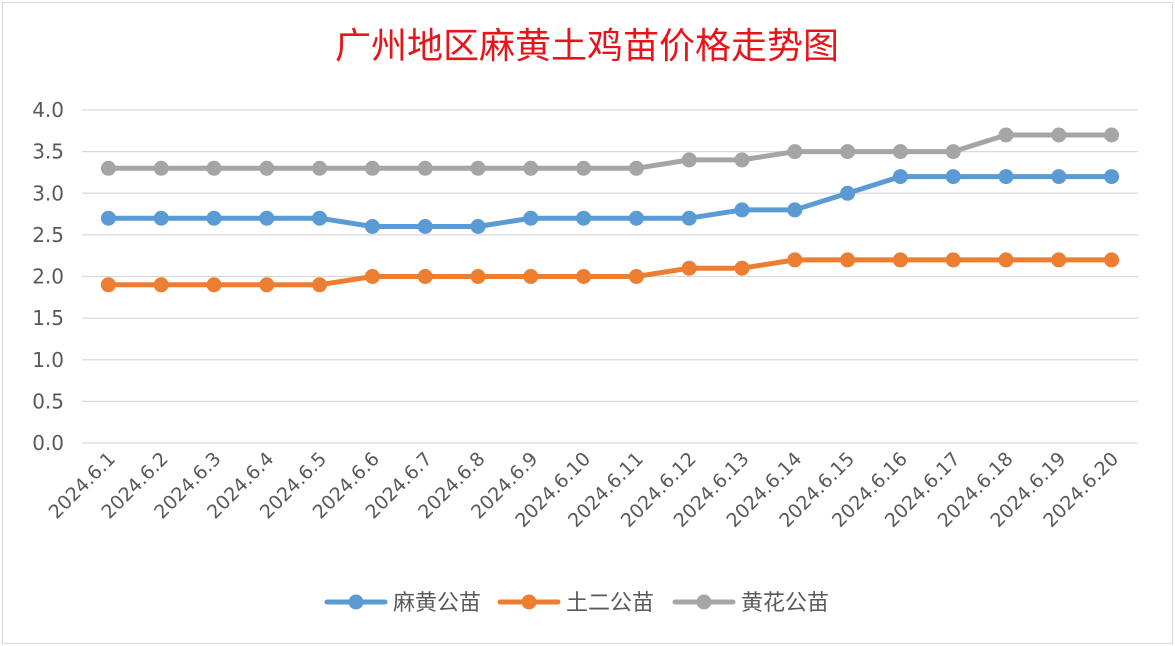 The width and height of the screenshot is (1175, 646). What do you see at coordinates (48, 152) in the screenshot?
I see `y-tick-label: 3.5` at bounding box center [48, 152].